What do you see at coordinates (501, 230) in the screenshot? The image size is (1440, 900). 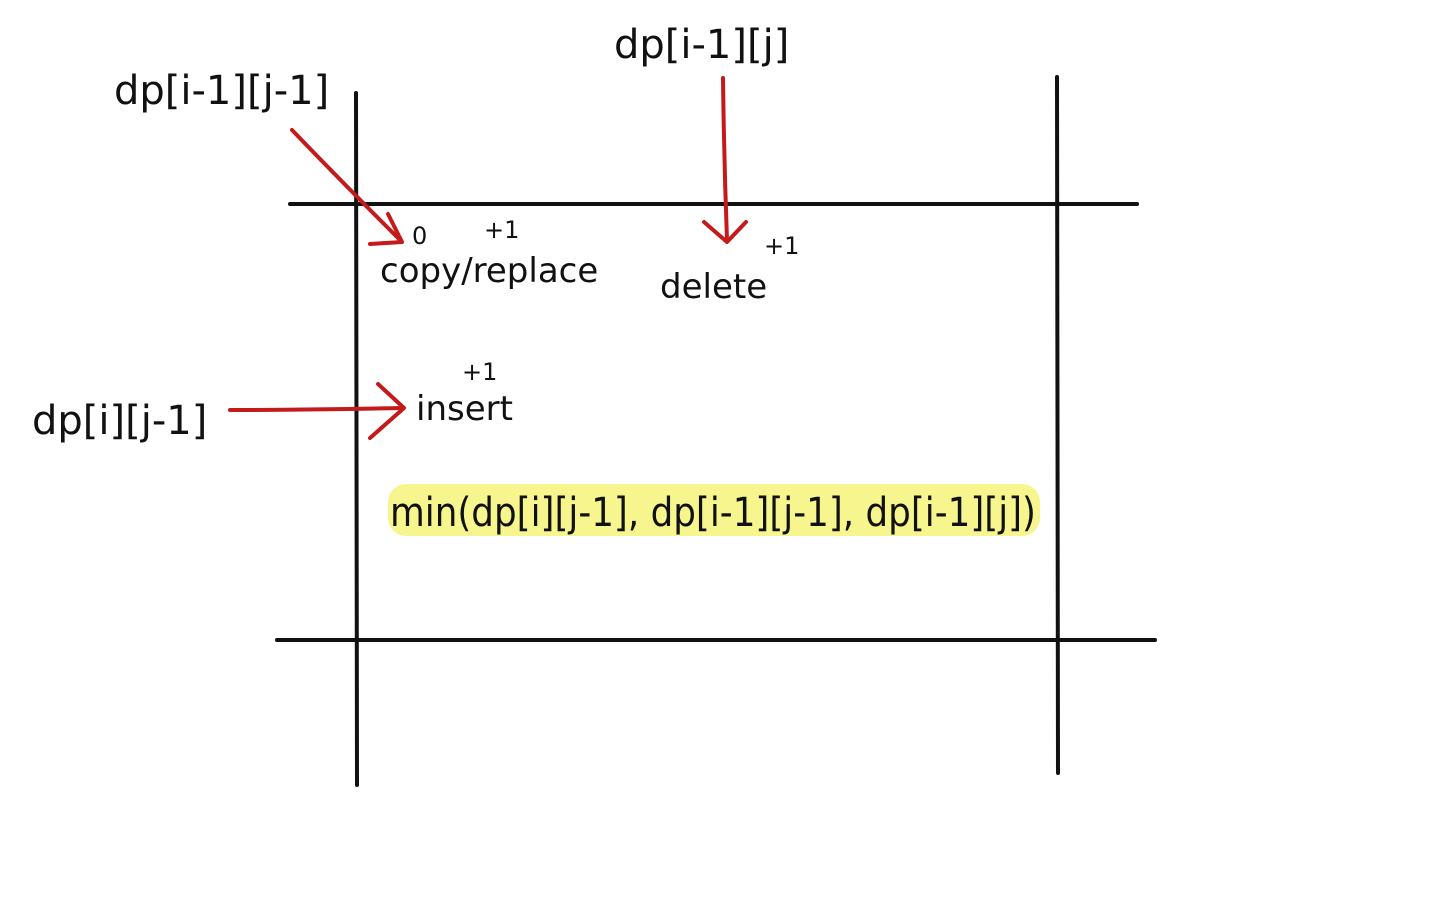 I see `replace-cost-label: +1` at bounding box center [501, 230].